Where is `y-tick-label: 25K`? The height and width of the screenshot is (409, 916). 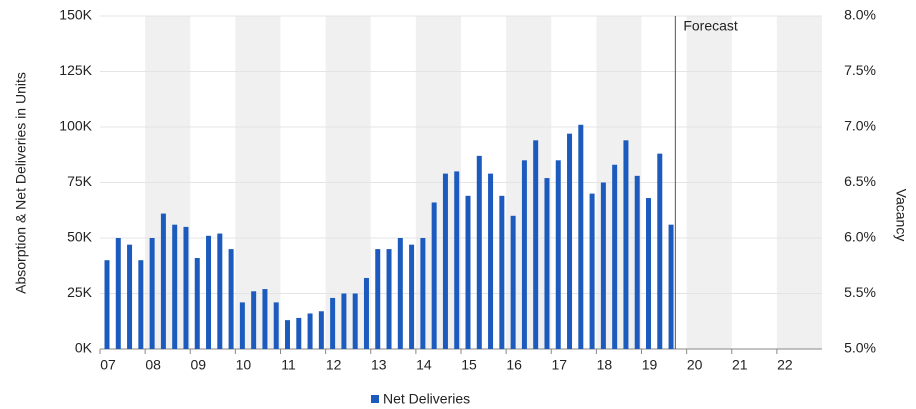
y-tick-label: 25K is located at coordinates (80, 292).